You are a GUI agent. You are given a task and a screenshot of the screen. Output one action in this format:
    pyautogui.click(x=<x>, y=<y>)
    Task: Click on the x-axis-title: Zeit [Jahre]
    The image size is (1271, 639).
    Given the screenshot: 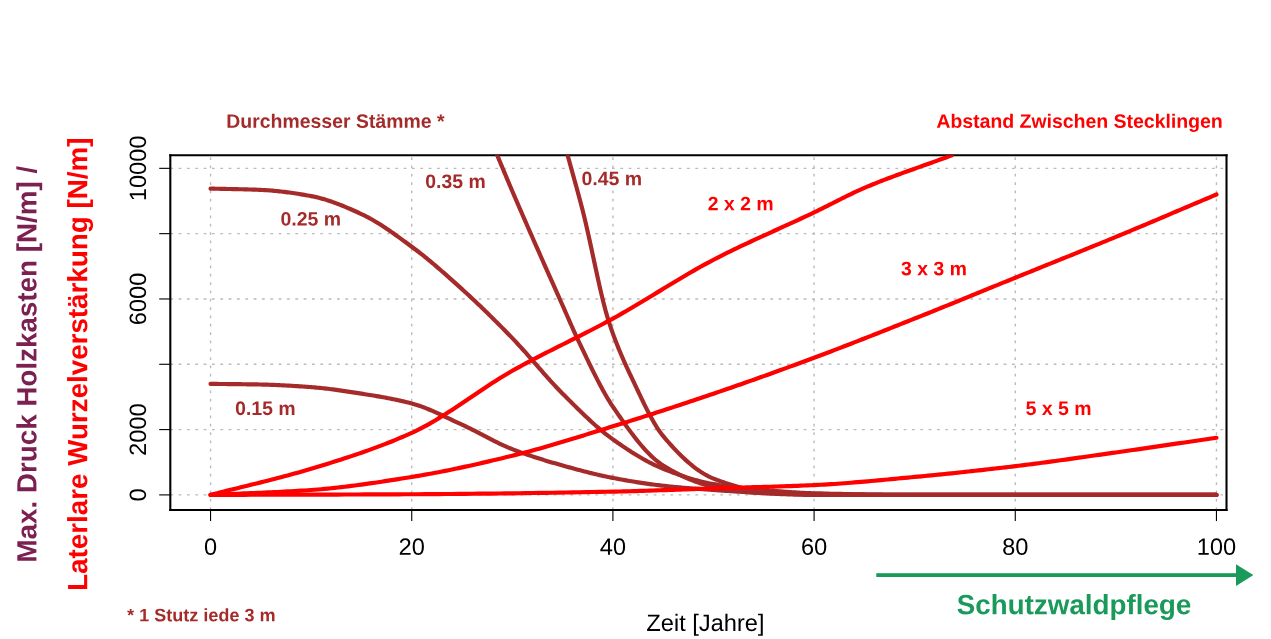 What is the action you would take?
    pyautogui.click(x=705, y=624)
    